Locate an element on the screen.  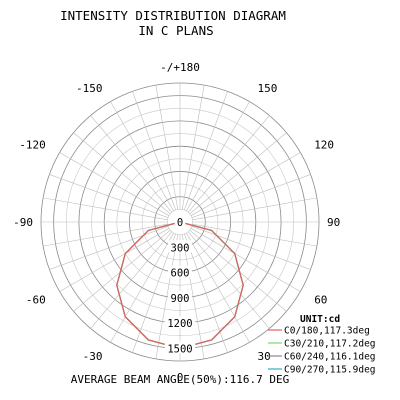
average-beam-angle: AVERAGE BEAM ANGLE(50%):116.7 DEG is located at coordinates (180, 379).